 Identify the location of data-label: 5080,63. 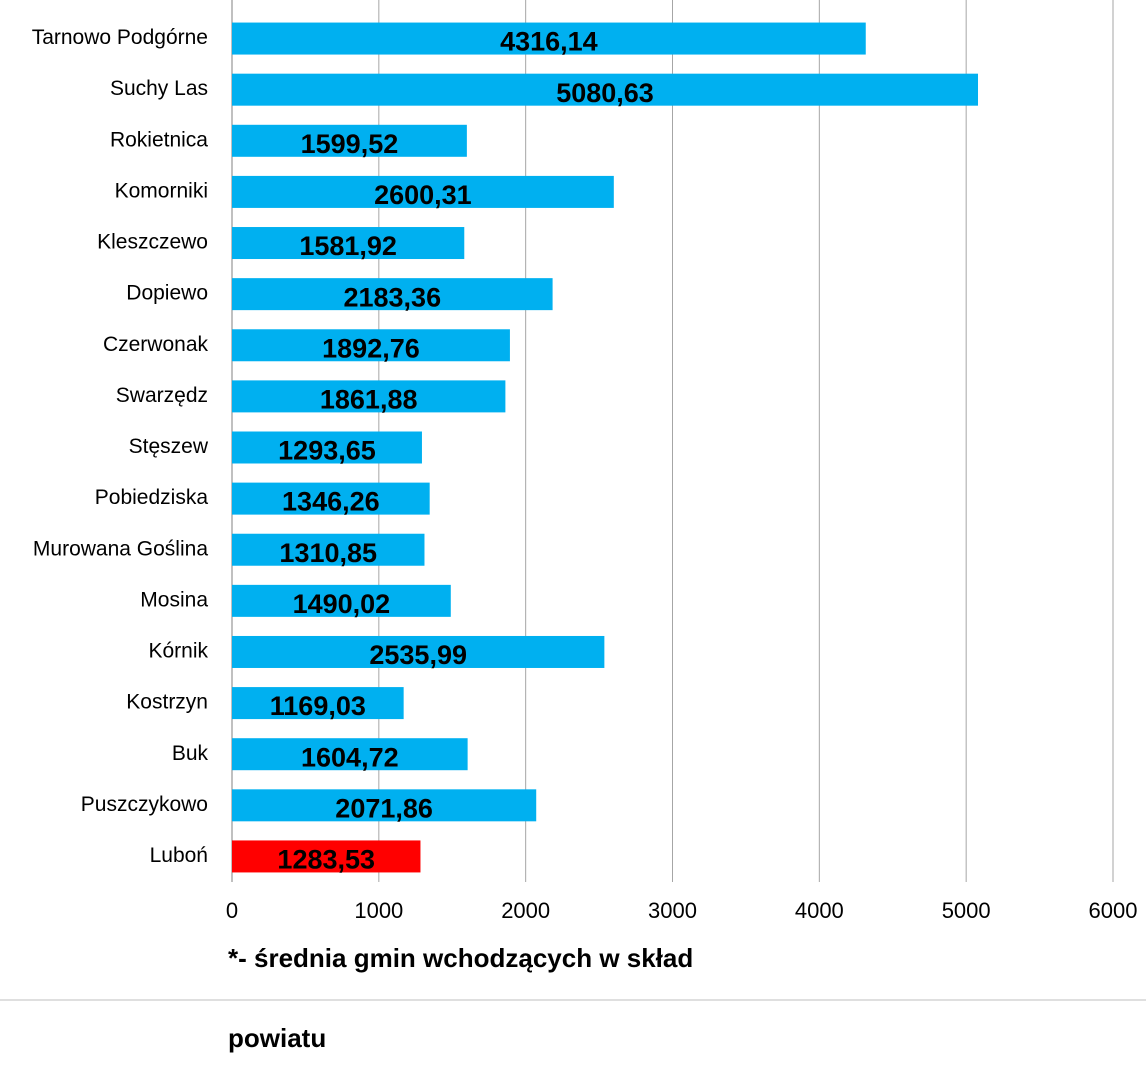
(605, 93).